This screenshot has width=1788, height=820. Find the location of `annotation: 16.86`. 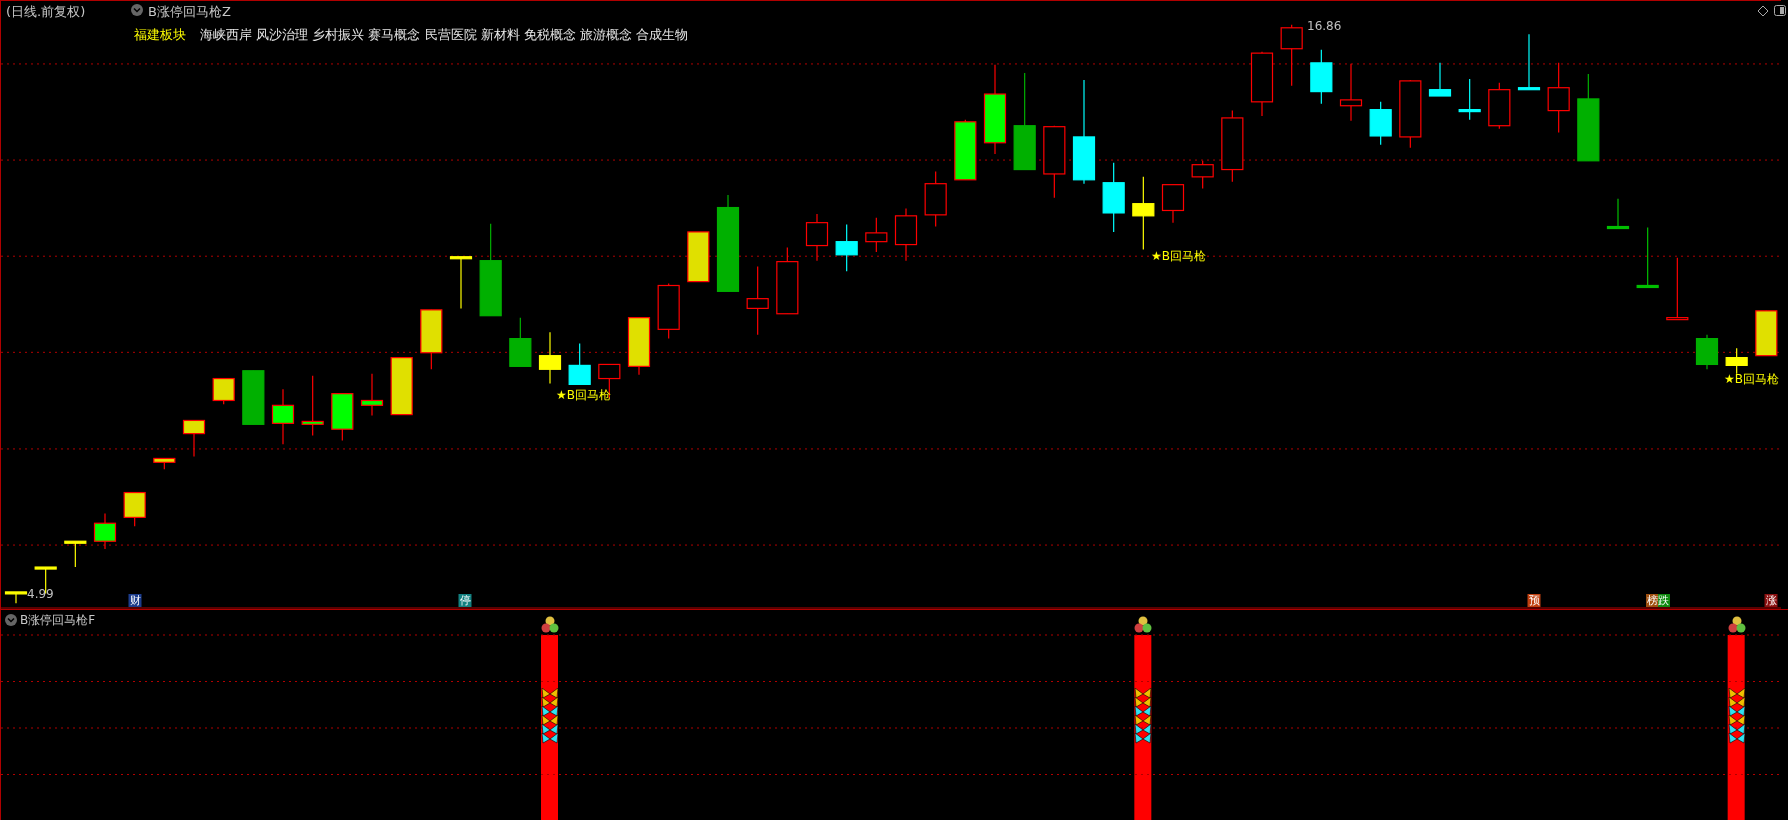

annotation: 16.86 is located at coordinates (1324, 26).